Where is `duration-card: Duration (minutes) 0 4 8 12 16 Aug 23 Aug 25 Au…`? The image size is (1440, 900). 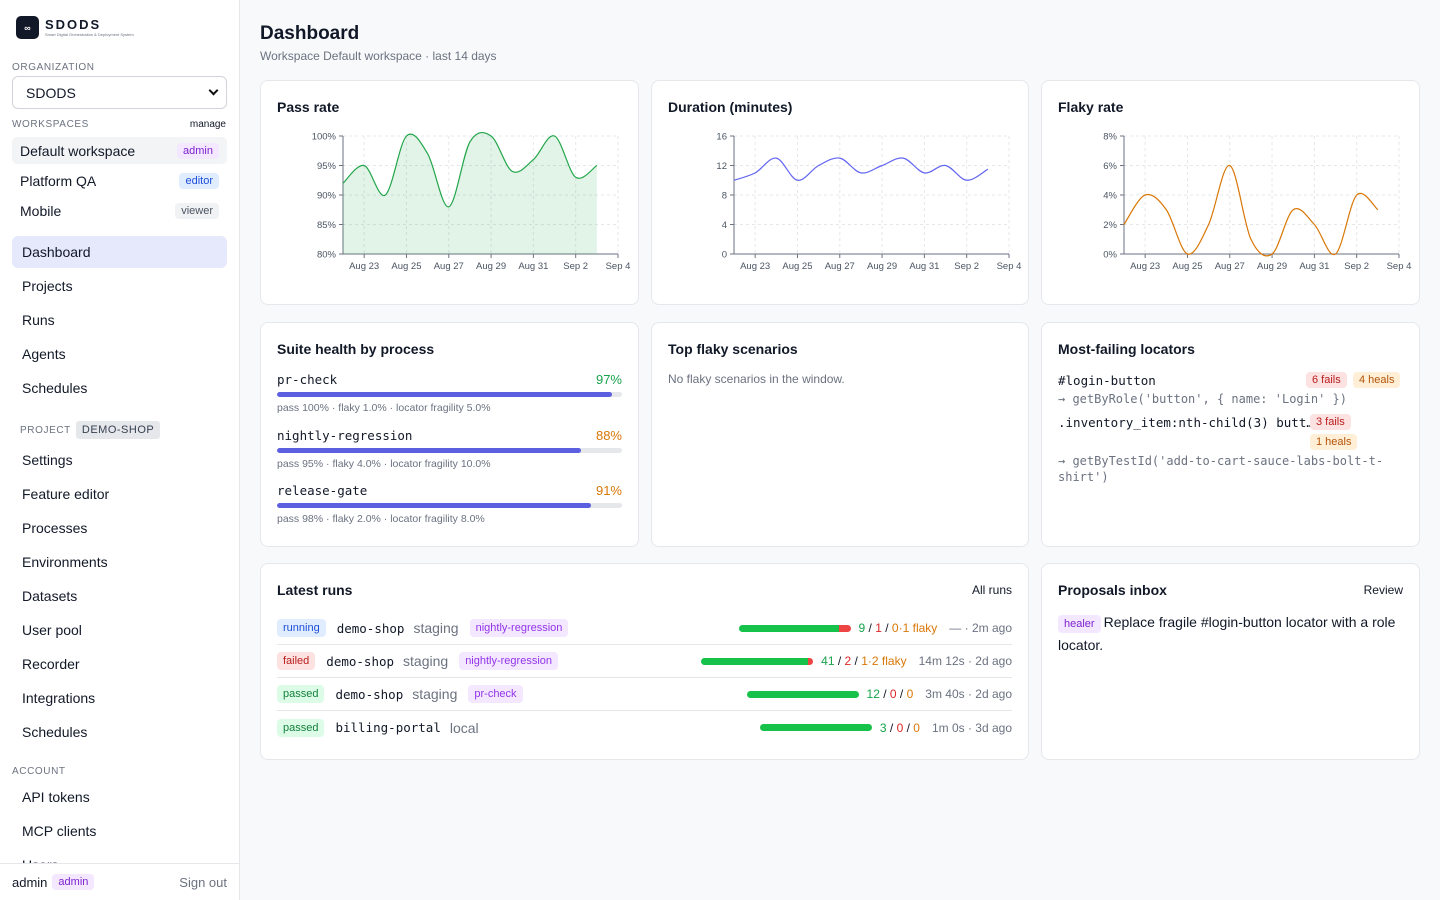 duration-card: Duration (minutes) 0 4 8 12 16 Aug 23 Aug 25 Au… is located at coordinates (840, 192).